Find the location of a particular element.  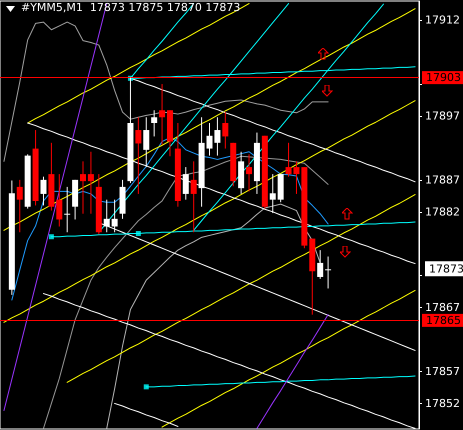

ref-line-label: 17903 is located at coordinates (444, 77).